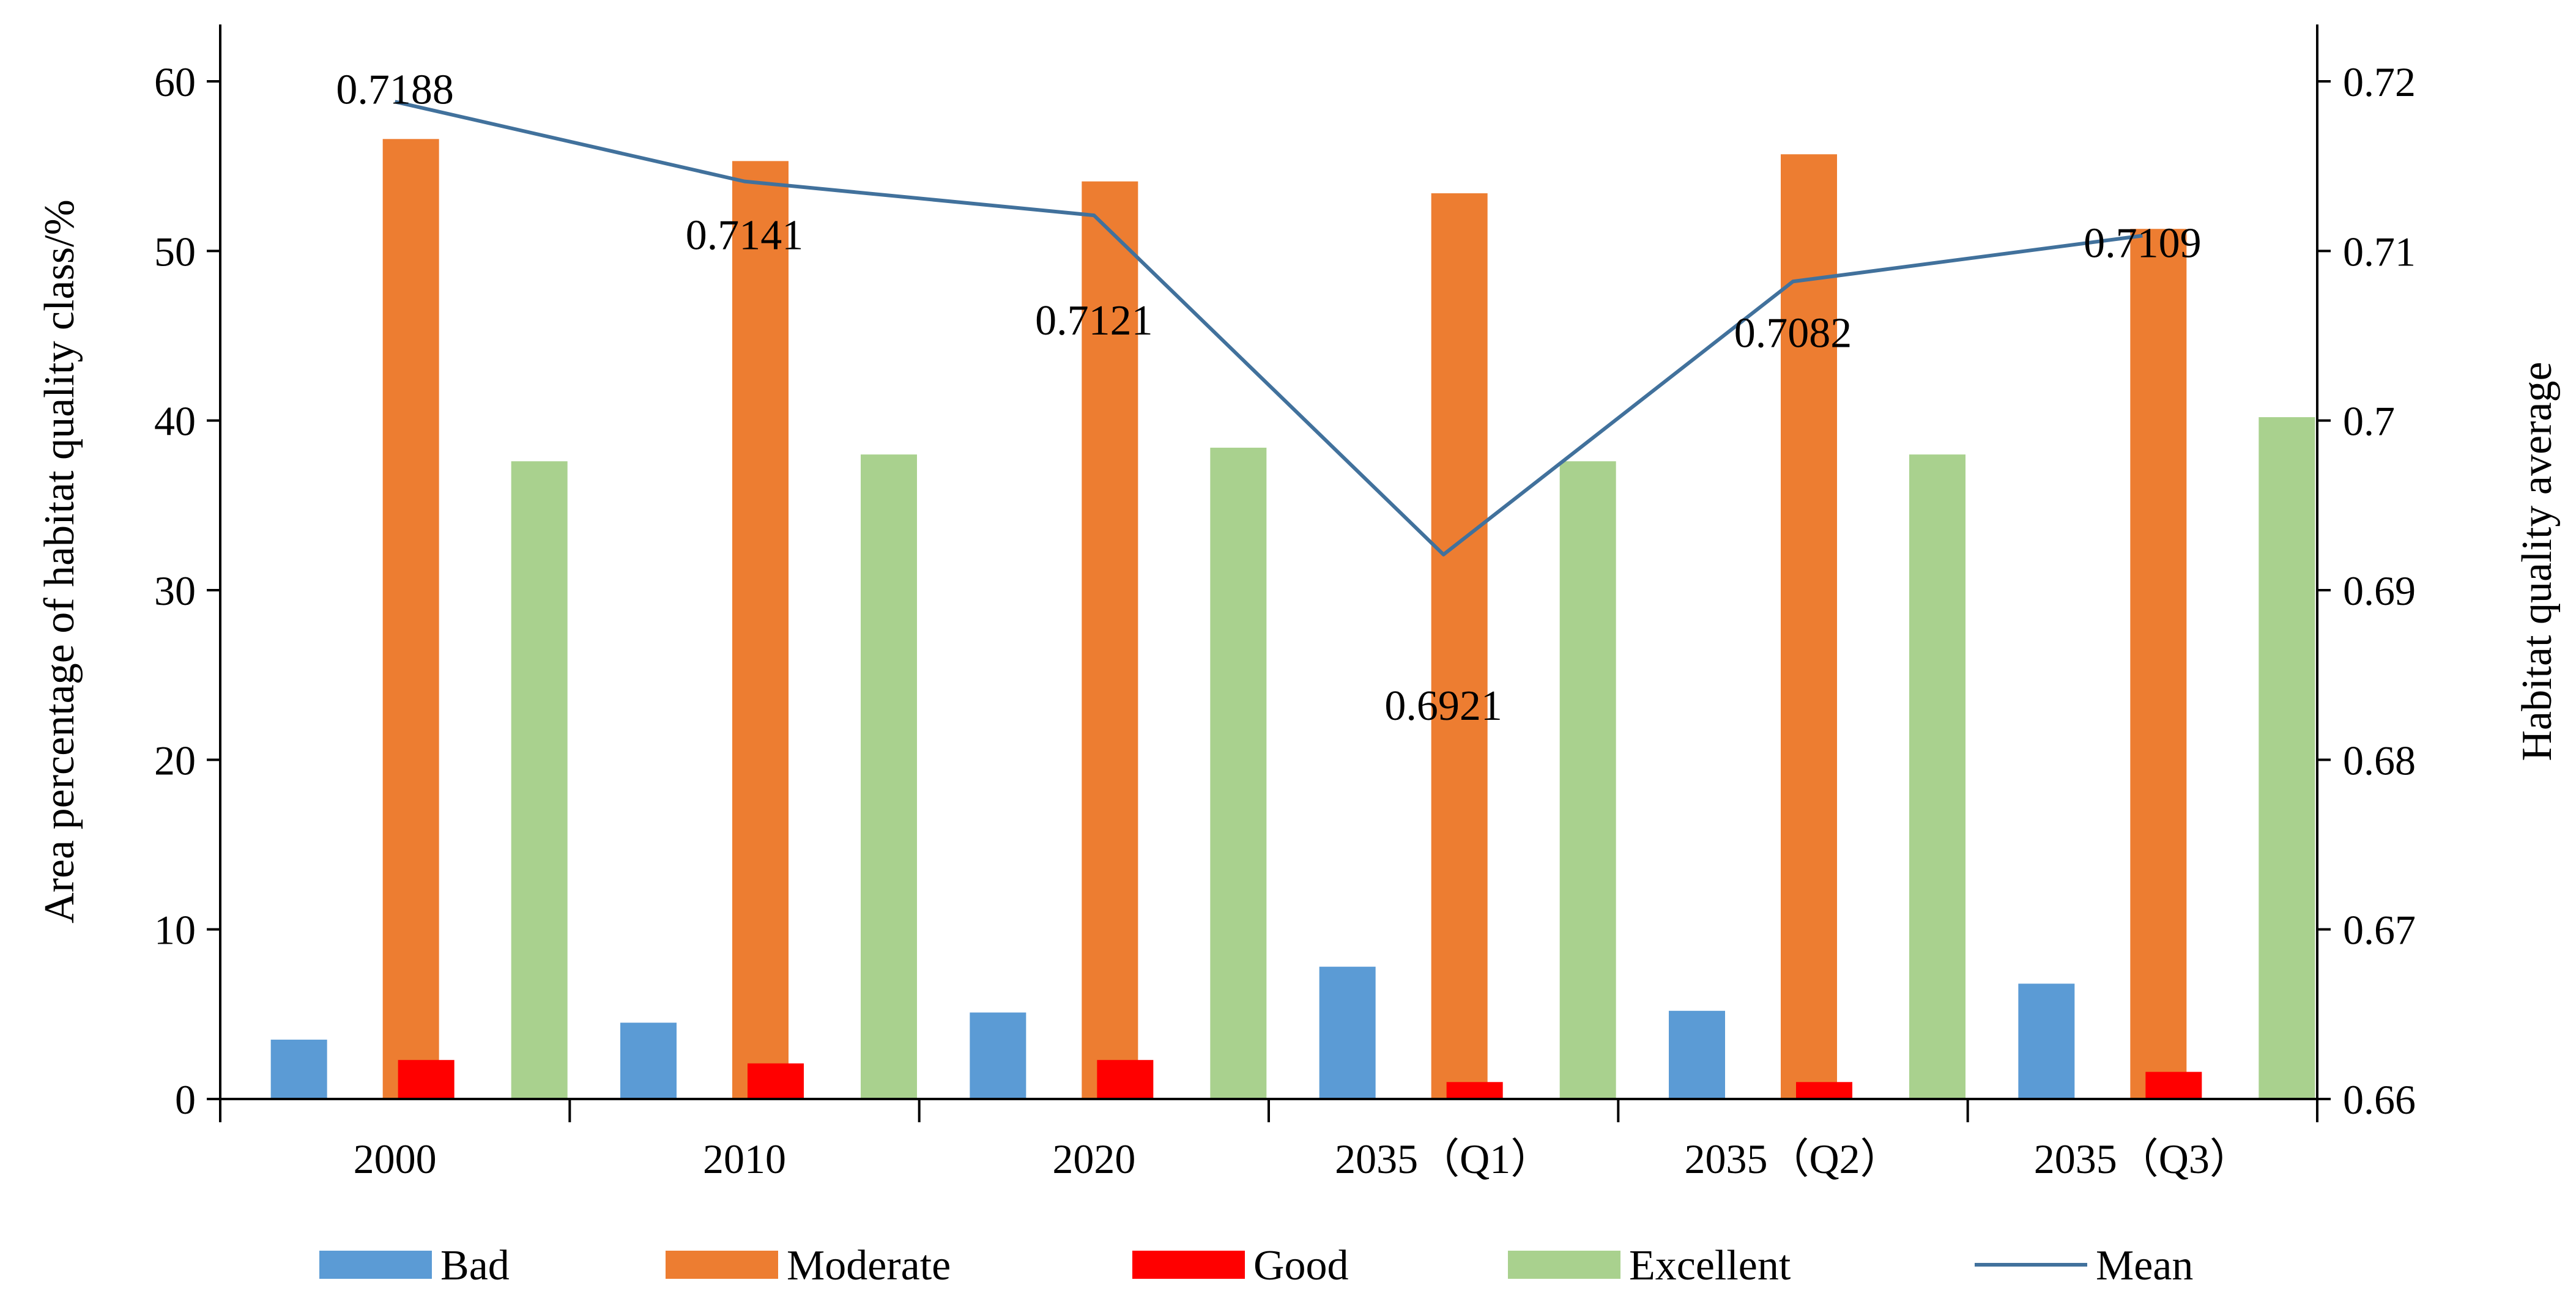  I want to click on x-tick-label: 2000, so click(395, 1159).